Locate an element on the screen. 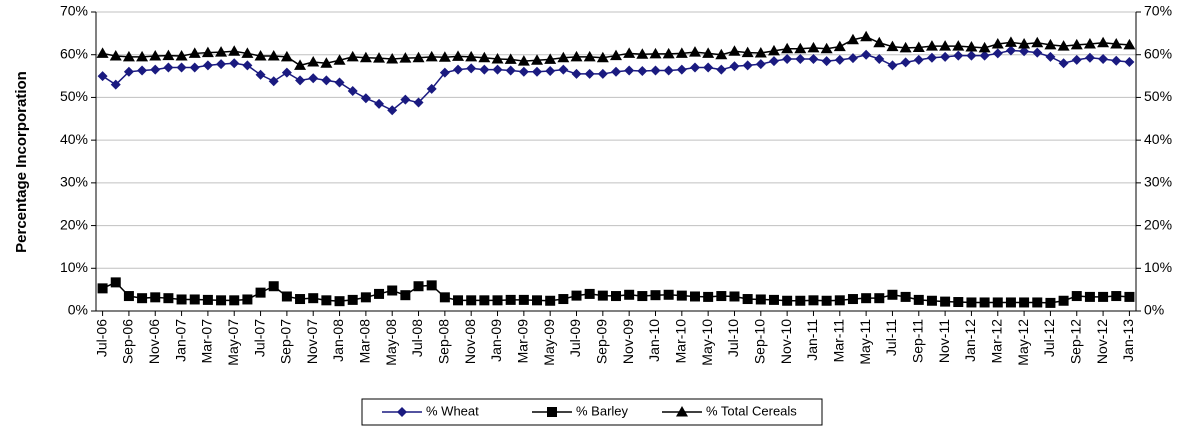 This screenshot has height=430, width=1186. x-tick-label: Nov-10 is located at coordinates (786, 341).